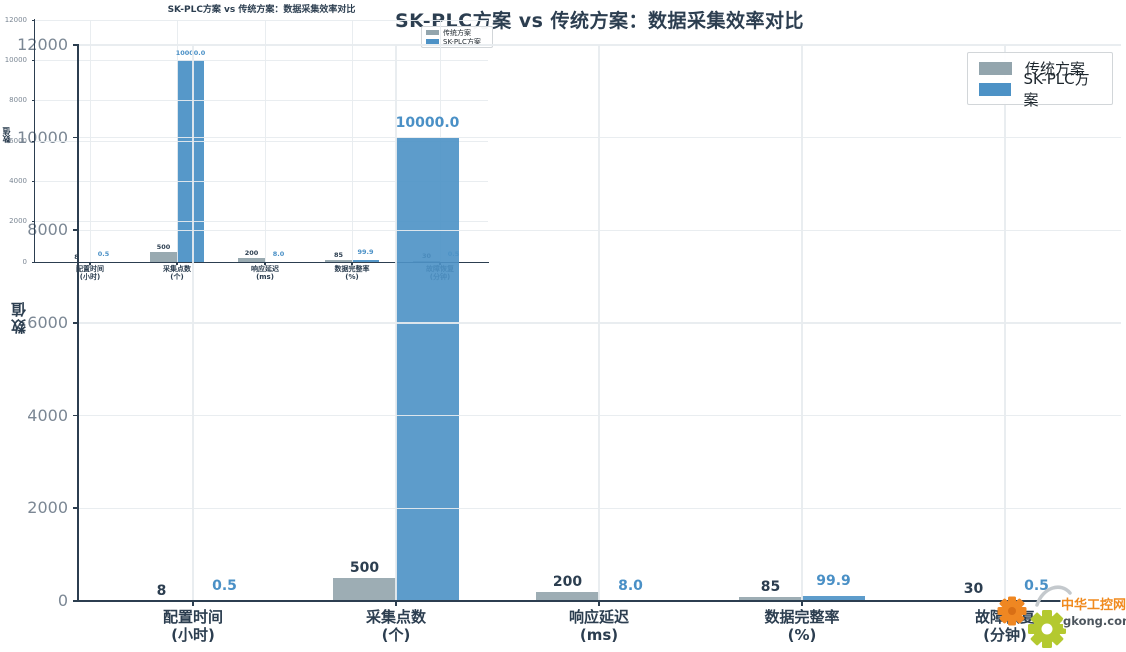 This screenshot has width=1126, height=652. What do you see at coordinates (90, 277) in the screenshot?
I see `category-unit: (小时)` at bounding box center [90, 277].